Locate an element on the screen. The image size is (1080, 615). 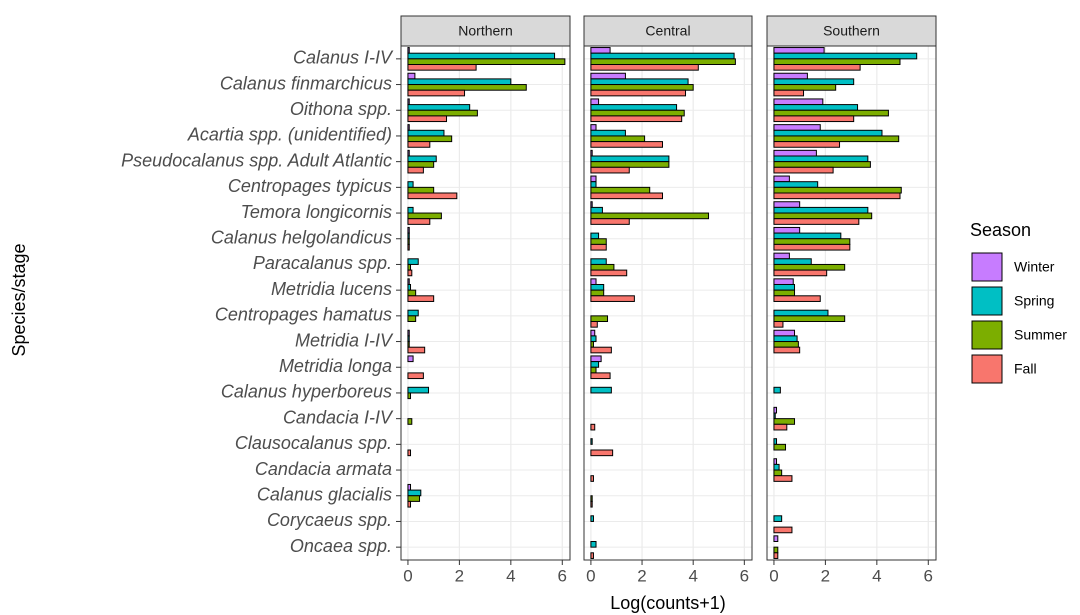
y-tick-label: Calanus helgolandicus is located at coordinates (301, 238).